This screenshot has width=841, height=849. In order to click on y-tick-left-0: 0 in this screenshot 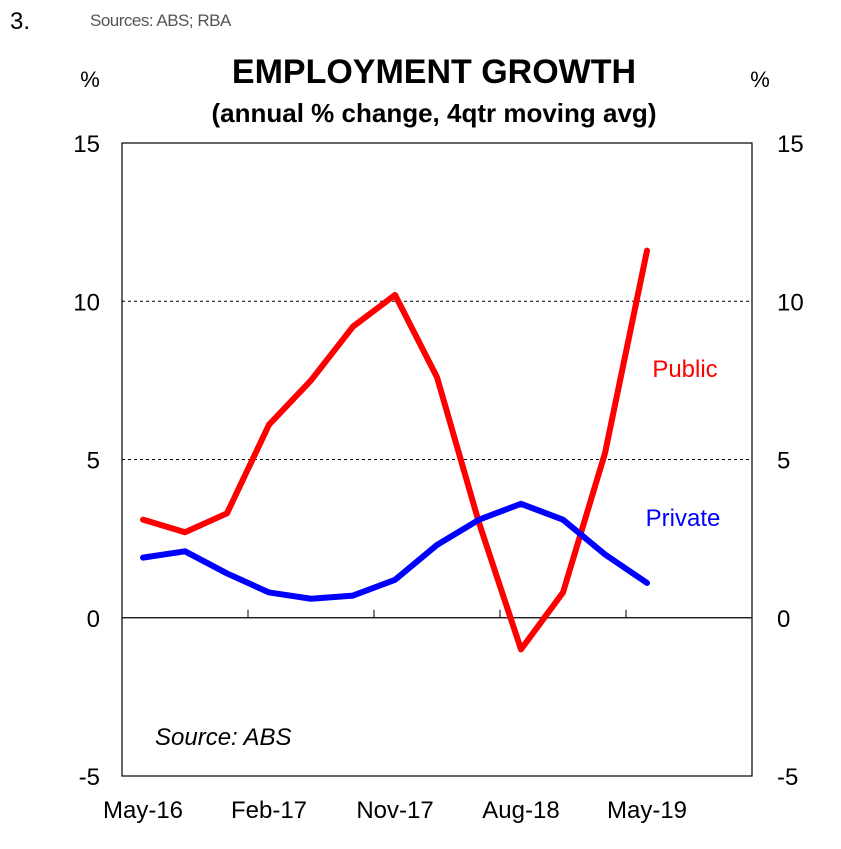, I will do `click(93, 619)`.